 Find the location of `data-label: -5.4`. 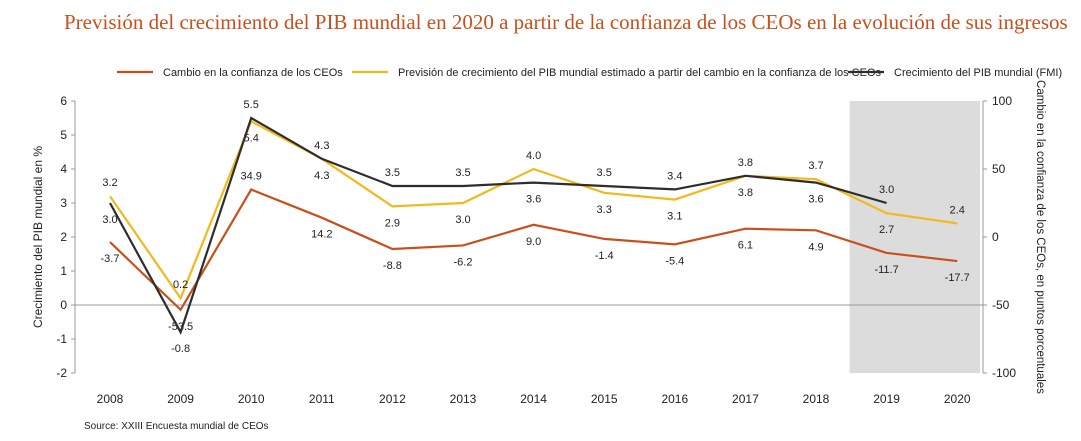

data-label: -5.4 is located at coordinates (674, 261).